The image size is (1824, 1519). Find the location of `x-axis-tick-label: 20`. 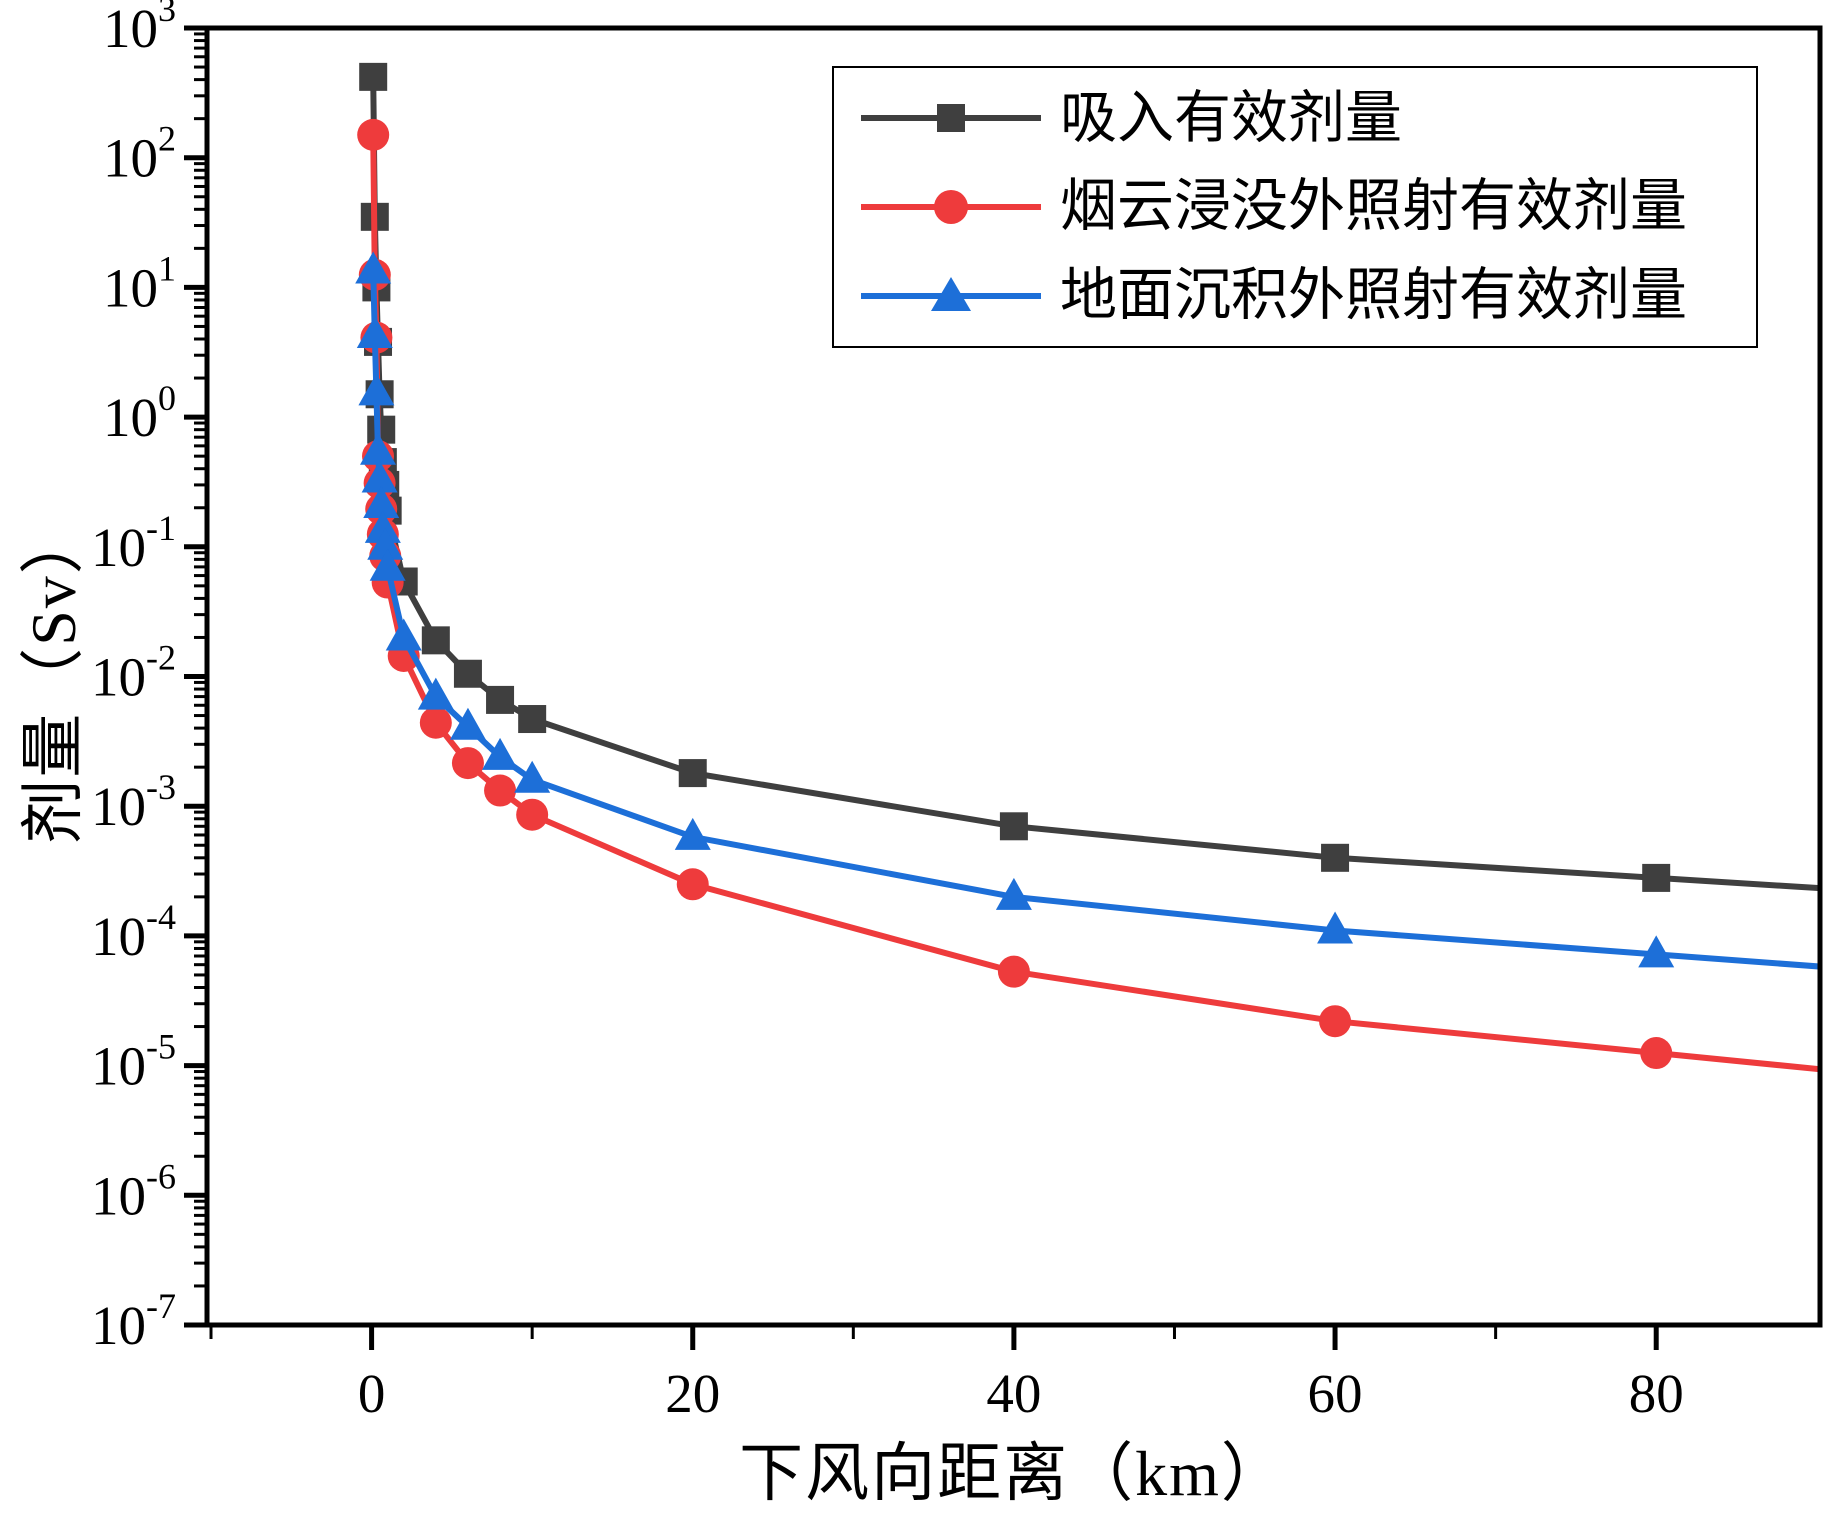

x-axis-tick-label: 20 is located at coordinates (692, 1393).